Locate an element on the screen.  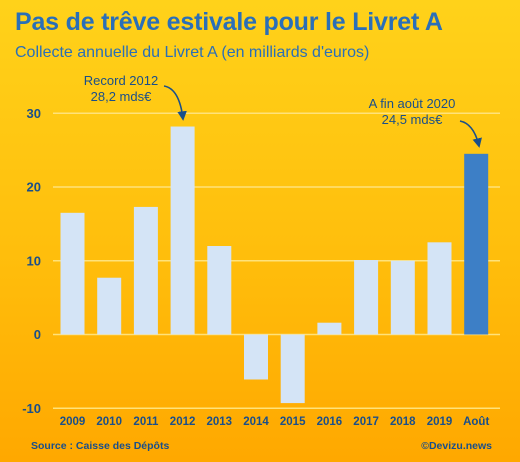
annotation-2012: Record 2012 28,2 mds€ is located at coordinates (121, 88).